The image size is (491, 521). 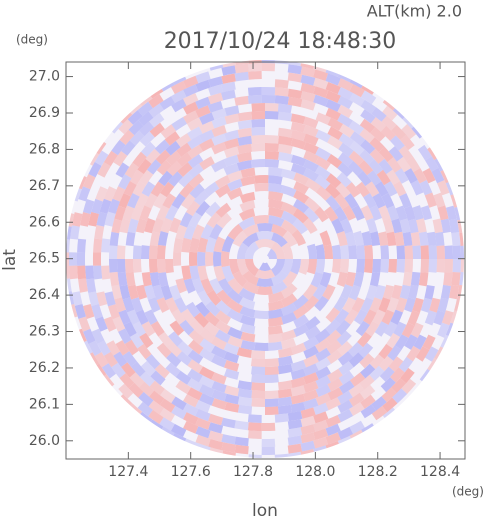 What do you see at coordinates (44, 77) in the screenshot?
I see `y-tick-label: 27.0` at bounding box center [44, 77].